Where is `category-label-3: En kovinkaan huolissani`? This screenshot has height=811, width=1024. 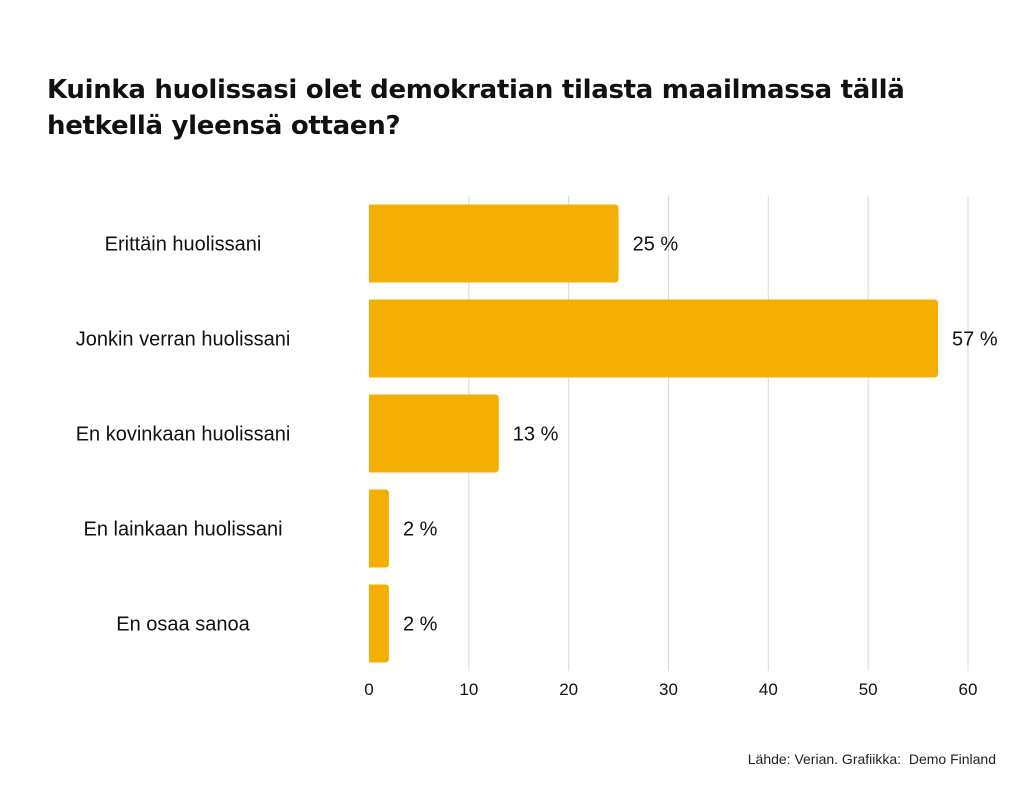
category-label-3: En kovinkaan huolissani is located at coordinates (183, 435).